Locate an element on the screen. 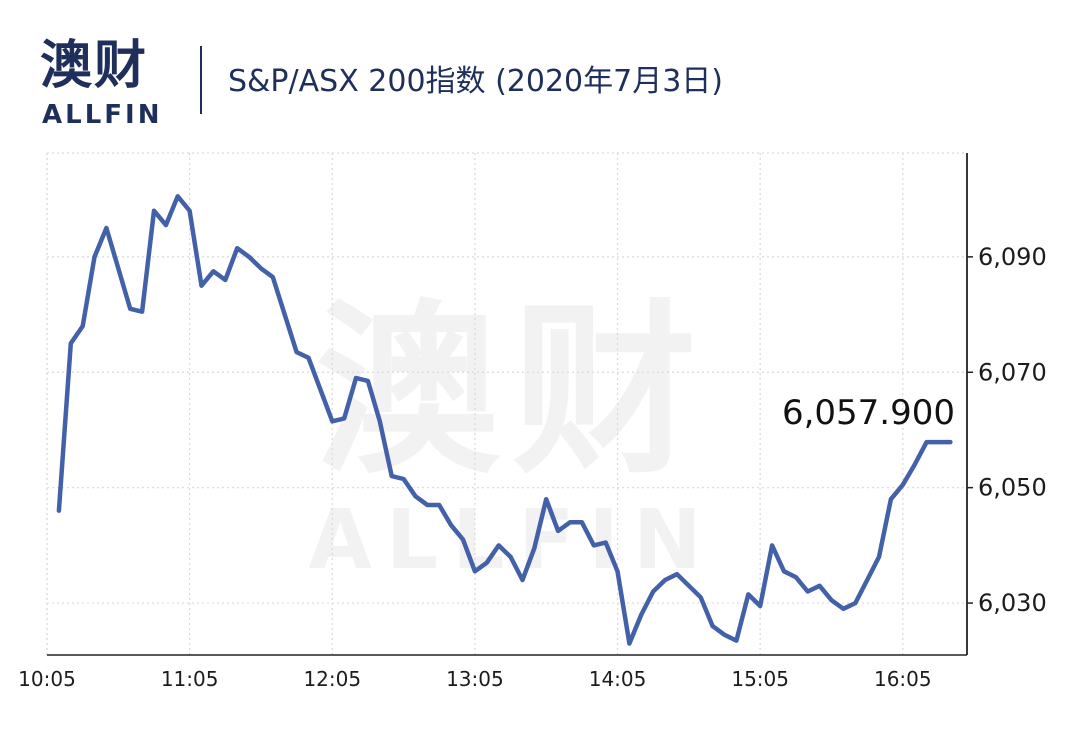 This screenshot has width=1067, height=733. watermark-cn: 澳财 is located at coordinates (512, 391).